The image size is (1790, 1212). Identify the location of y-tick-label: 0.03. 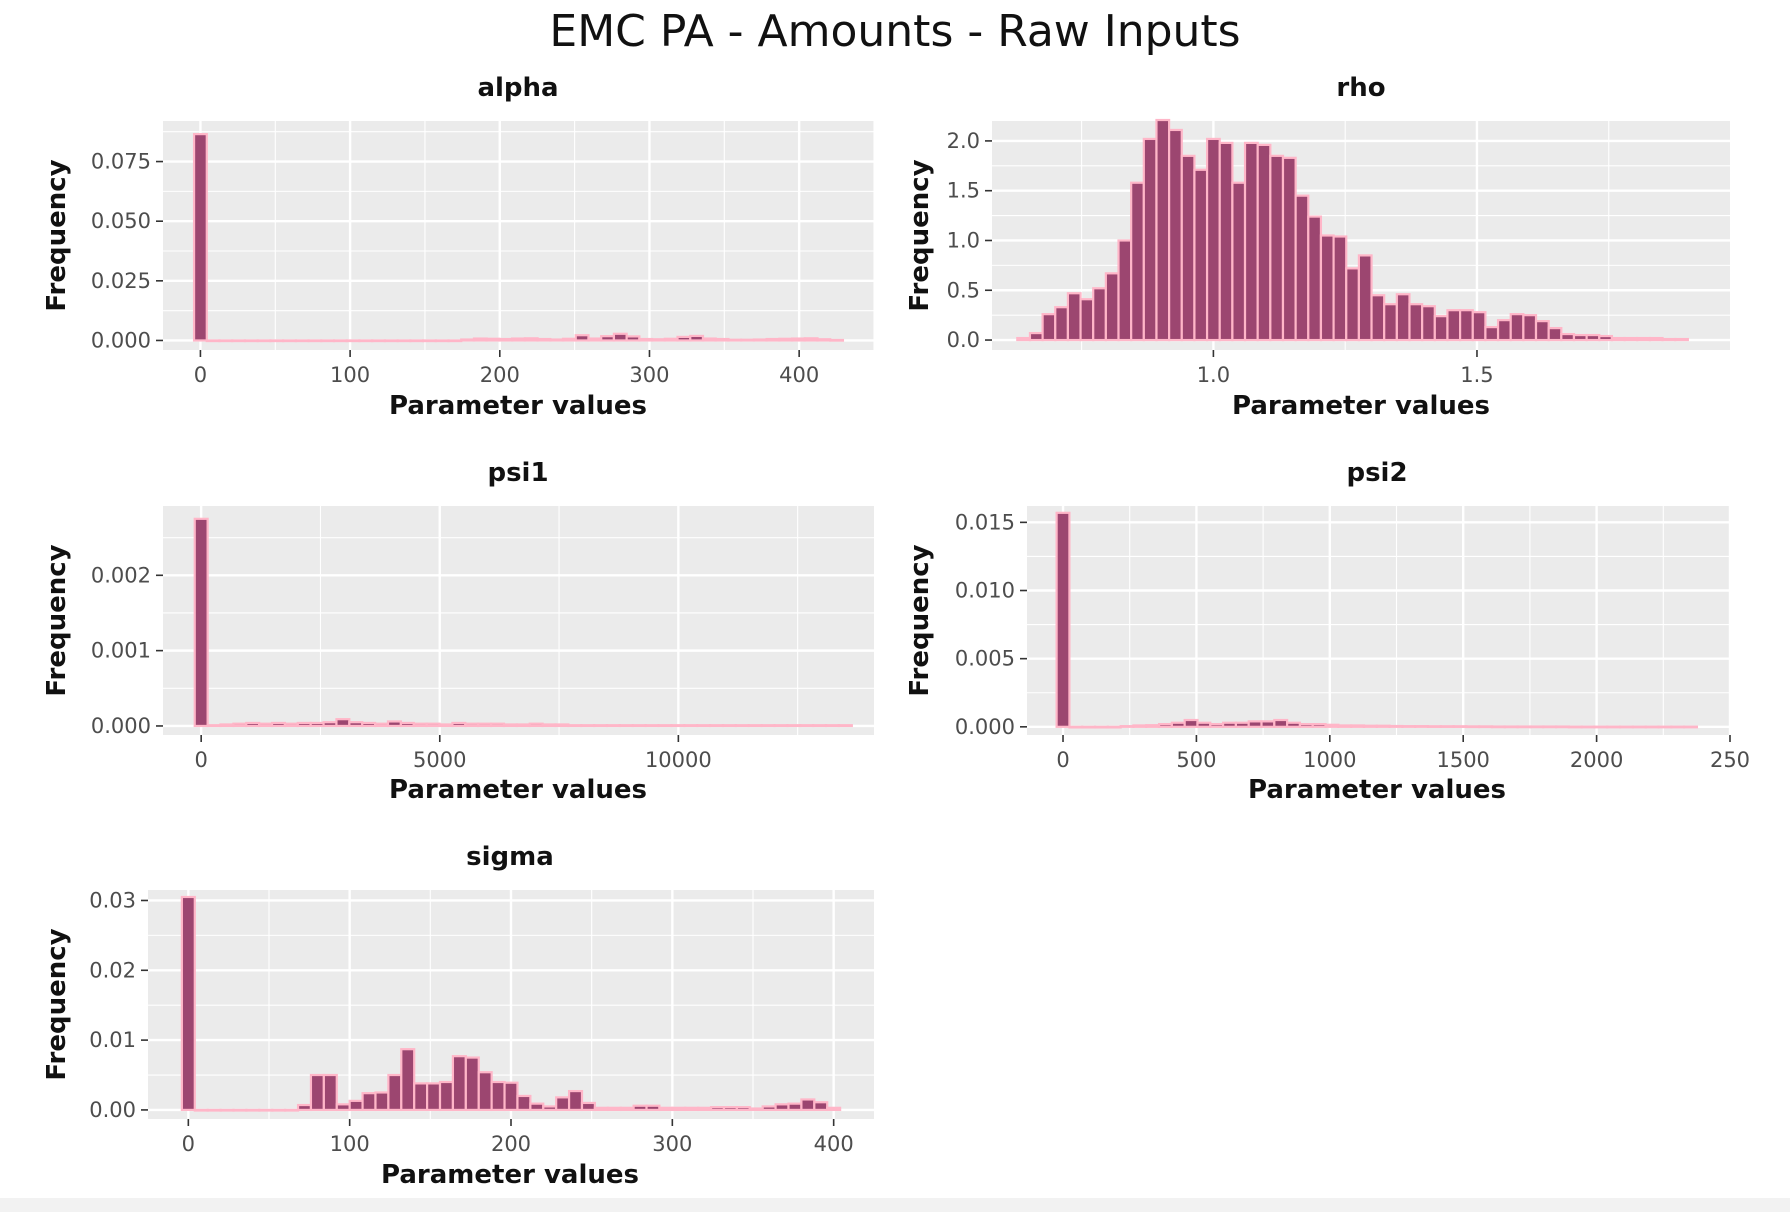
(112, 900).